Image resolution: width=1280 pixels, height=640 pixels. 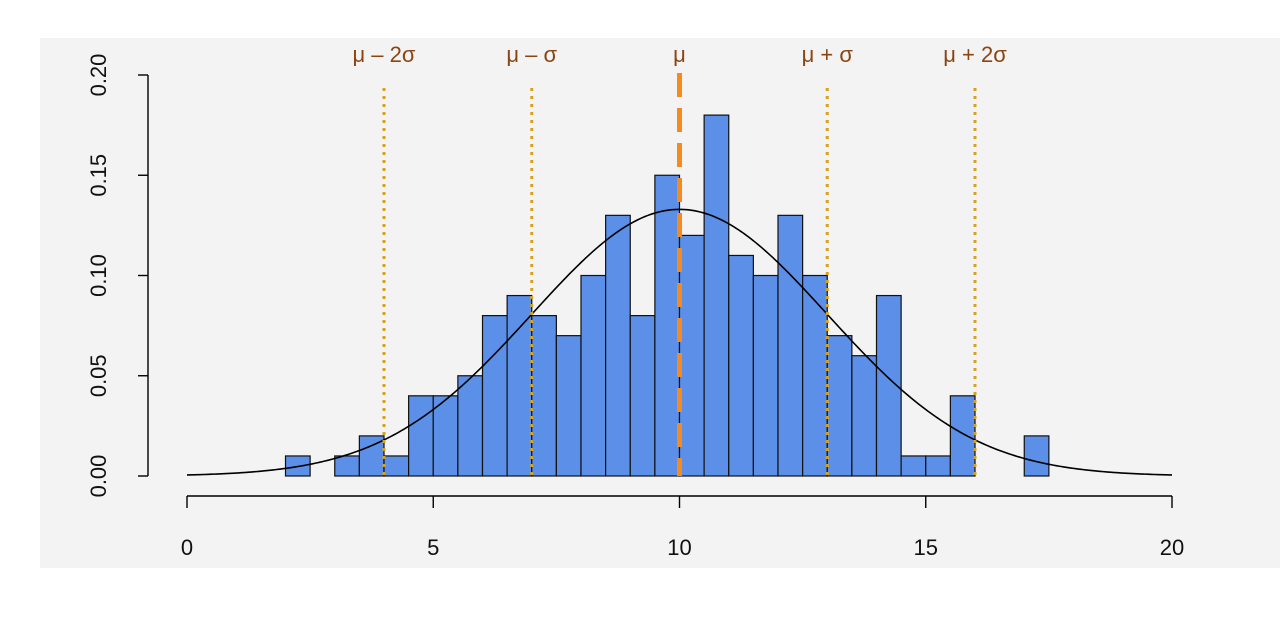 What do you see at coordinates (1172, 547) in the screenshot?
I see `x-tick-label: 20` at bounding box center [1172, 547].